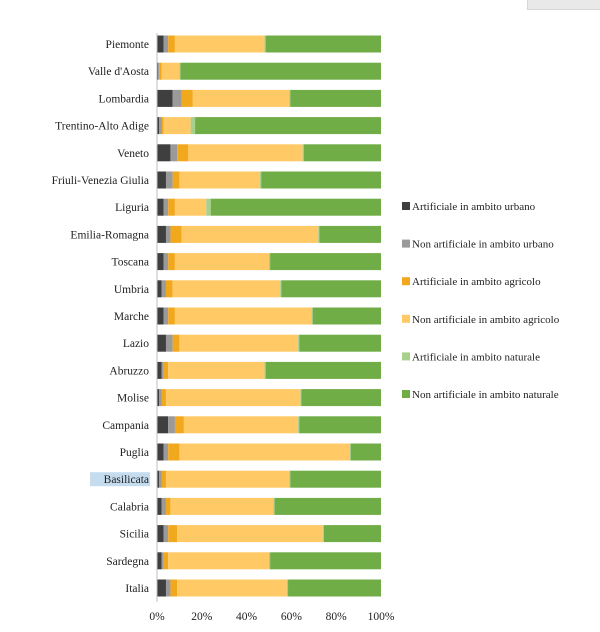  Describe the element at coordinates (233, 398) in the screenshot. I see `bar-segment-molise-s3` at that location.